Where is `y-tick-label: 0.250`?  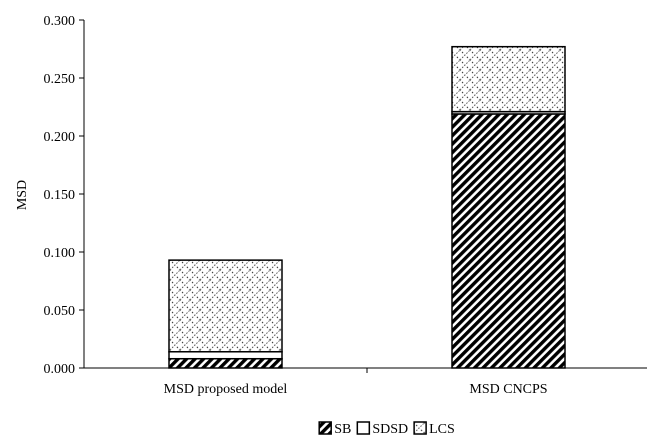 y-tick-label: 0.250 is located at coordinates (60, 79).